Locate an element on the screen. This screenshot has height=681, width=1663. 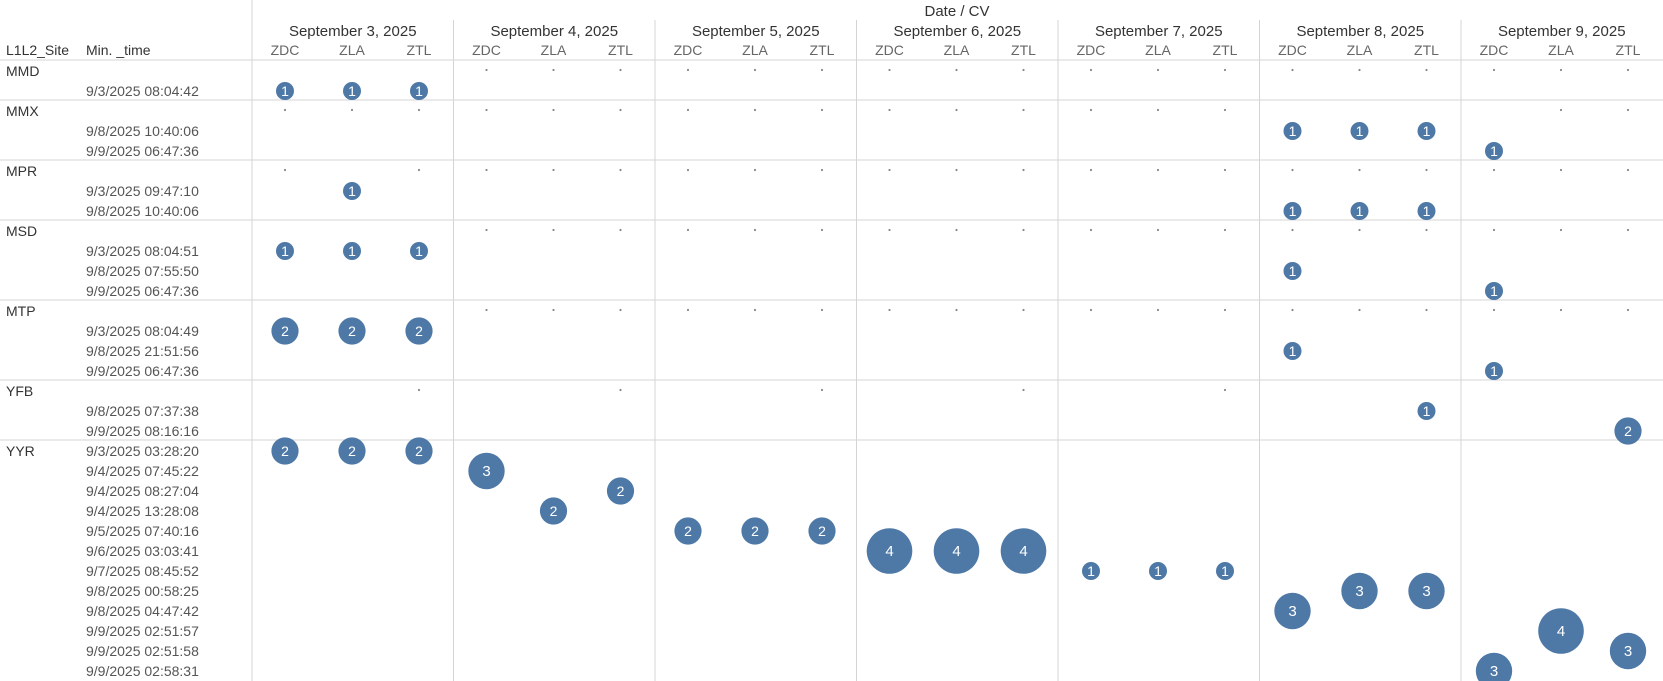
bubble-mtp-zla: 2 is located at coordinates (352, 331).